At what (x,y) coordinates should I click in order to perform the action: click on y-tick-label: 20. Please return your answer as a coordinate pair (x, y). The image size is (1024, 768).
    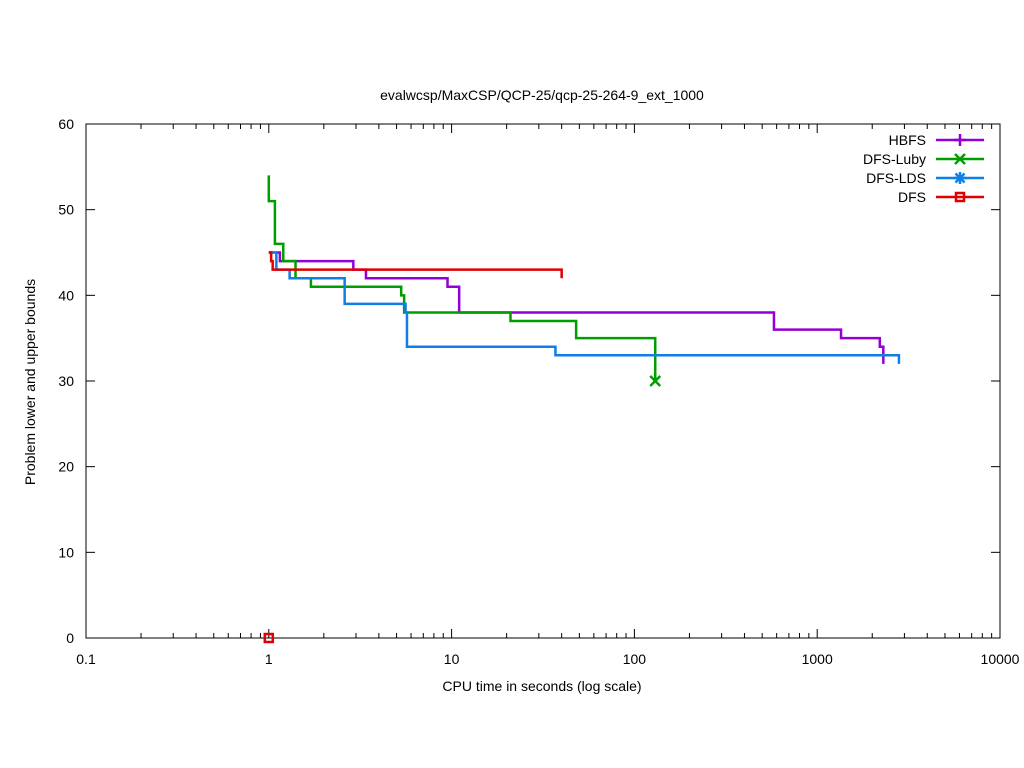
    Looking at the image, I should click on (66, 467).